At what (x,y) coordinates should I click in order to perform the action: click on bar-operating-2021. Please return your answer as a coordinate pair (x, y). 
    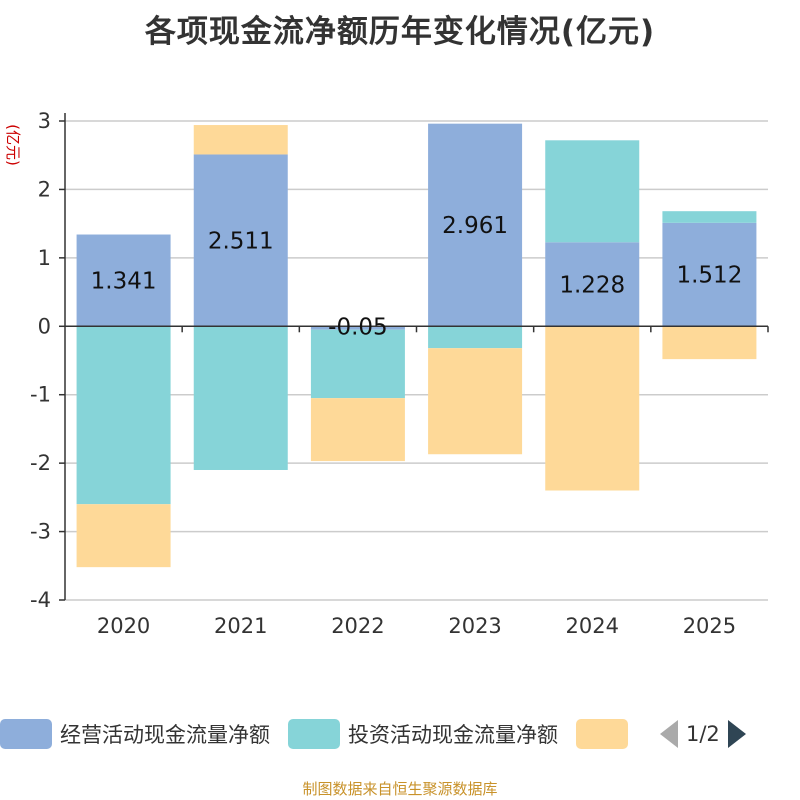
    Looking at the image, I should click on (240, 240).